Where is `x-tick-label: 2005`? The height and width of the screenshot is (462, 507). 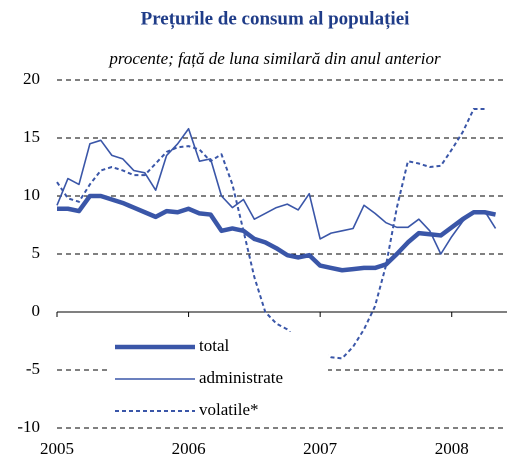
x-tick-label: 2005 is located at coordinates (57, 448).